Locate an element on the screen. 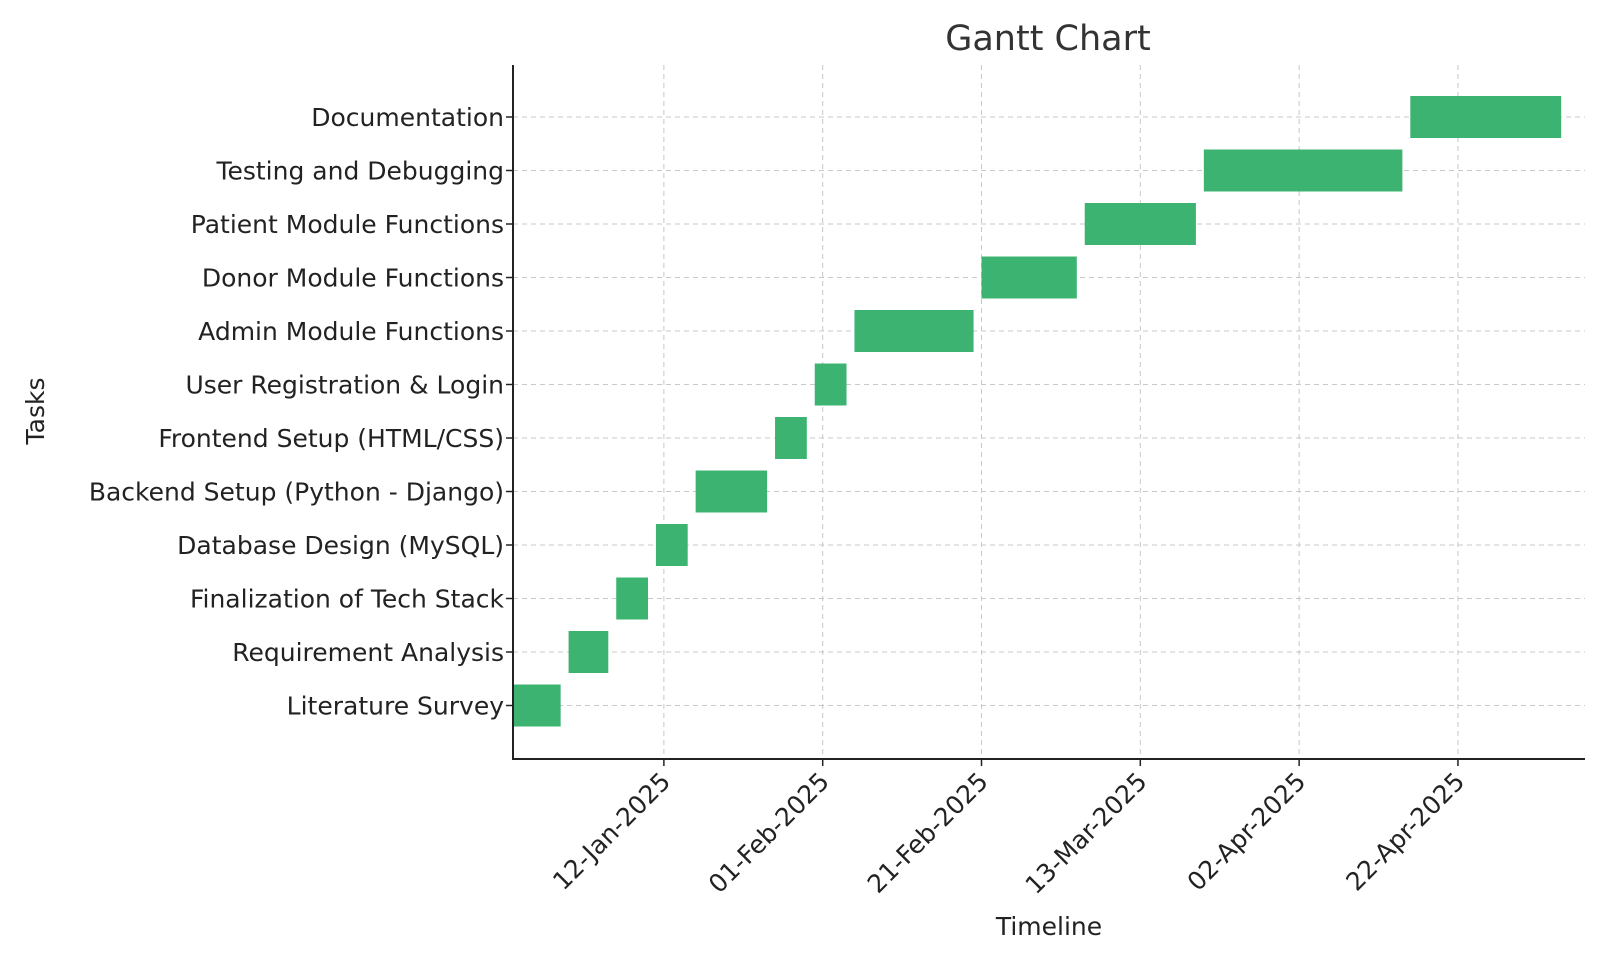  task-label: Documentation is located at coordinates (407, 117).